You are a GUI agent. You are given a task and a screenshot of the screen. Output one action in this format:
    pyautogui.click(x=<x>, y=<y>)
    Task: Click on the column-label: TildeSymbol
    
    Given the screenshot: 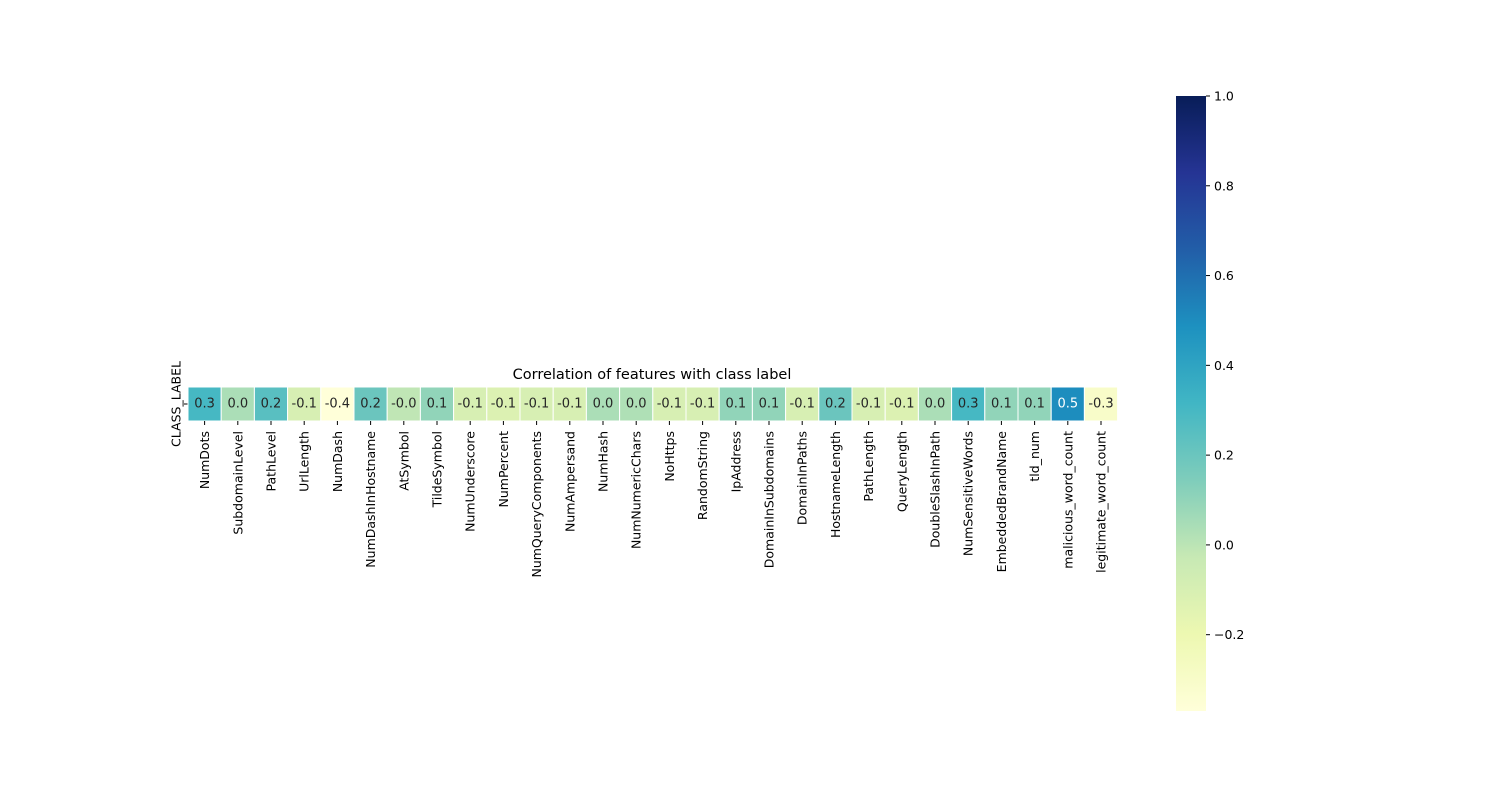 What is the action you would take?
    pyautogui.click(x=437, y=469)
    